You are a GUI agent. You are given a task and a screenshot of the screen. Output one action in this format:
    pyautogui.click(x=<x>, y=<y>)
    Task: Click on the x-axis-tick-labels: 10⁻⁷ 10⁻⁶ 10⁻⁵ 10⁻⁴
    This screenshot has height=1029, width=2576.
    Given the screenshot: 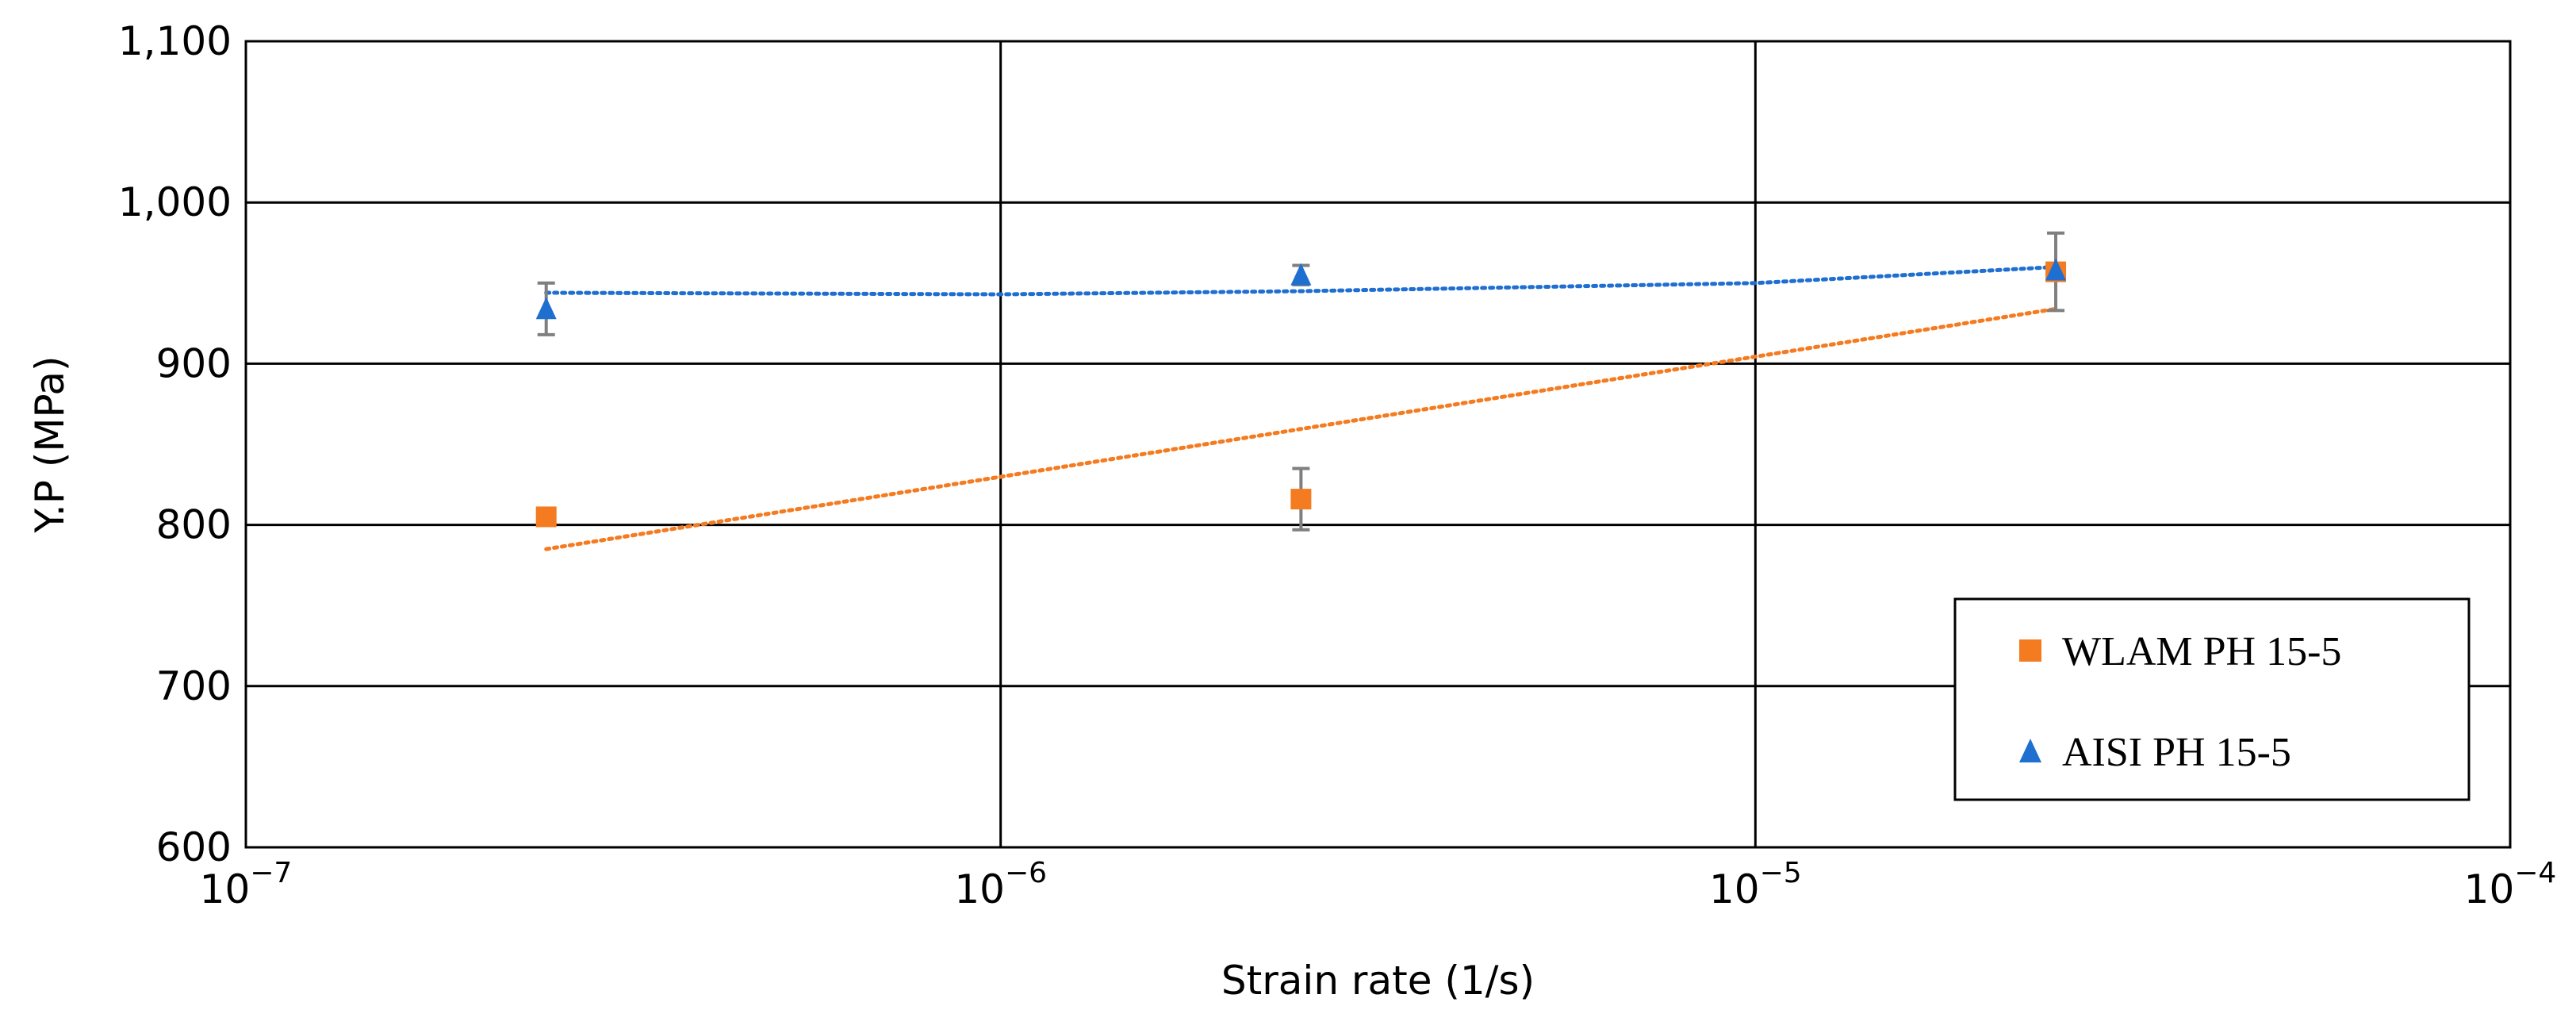 What is the action you would take?
    pyautogui.click(x=1379, y=884)
    